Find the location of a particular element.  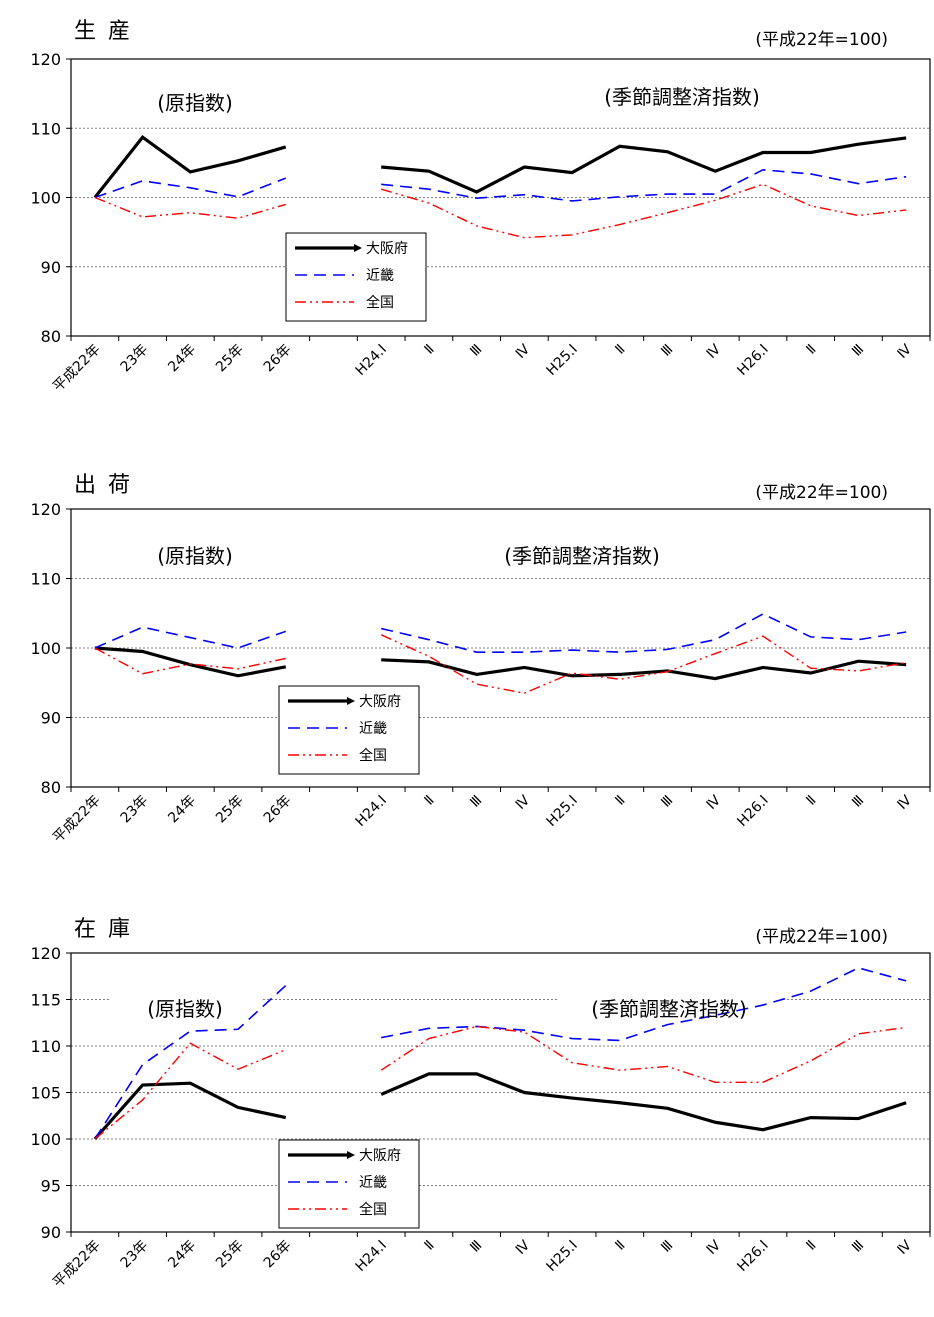

x-tick-label: 26年 is located at coordinates (278, 1255).